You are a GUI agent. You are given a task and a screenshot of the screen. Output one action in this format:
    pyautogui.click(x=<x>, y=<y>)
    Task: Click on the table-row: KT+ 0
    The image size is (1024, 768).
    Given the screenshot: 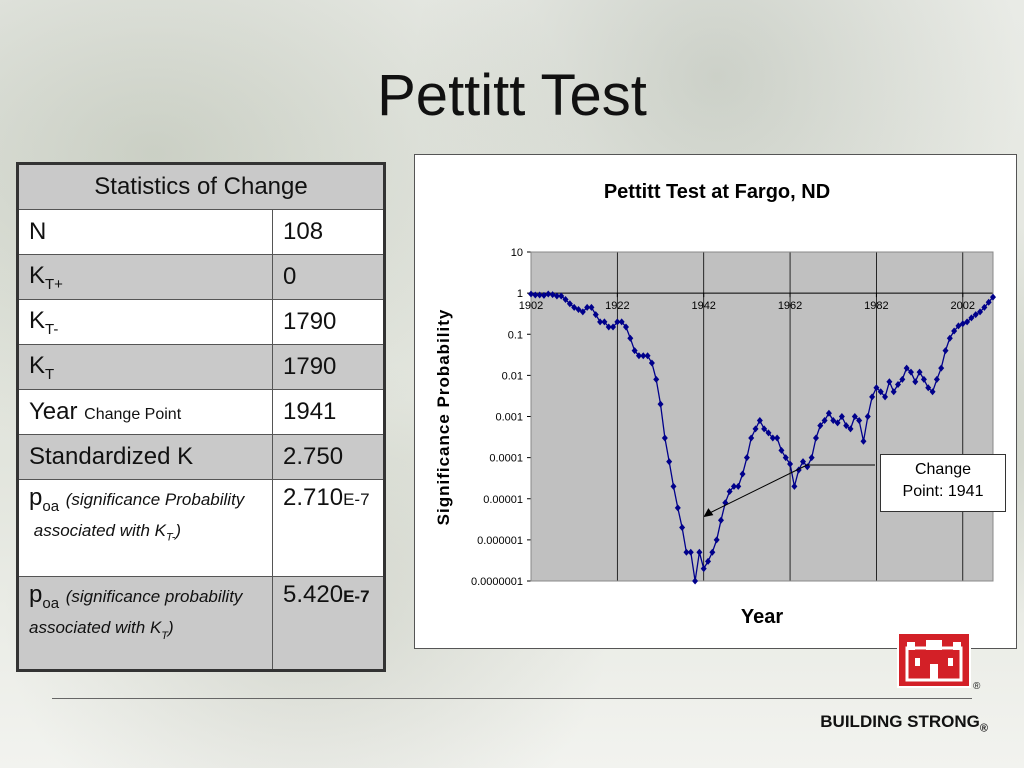 What is the action you would take?
    pyautogui.click(x=201, y=277)
    